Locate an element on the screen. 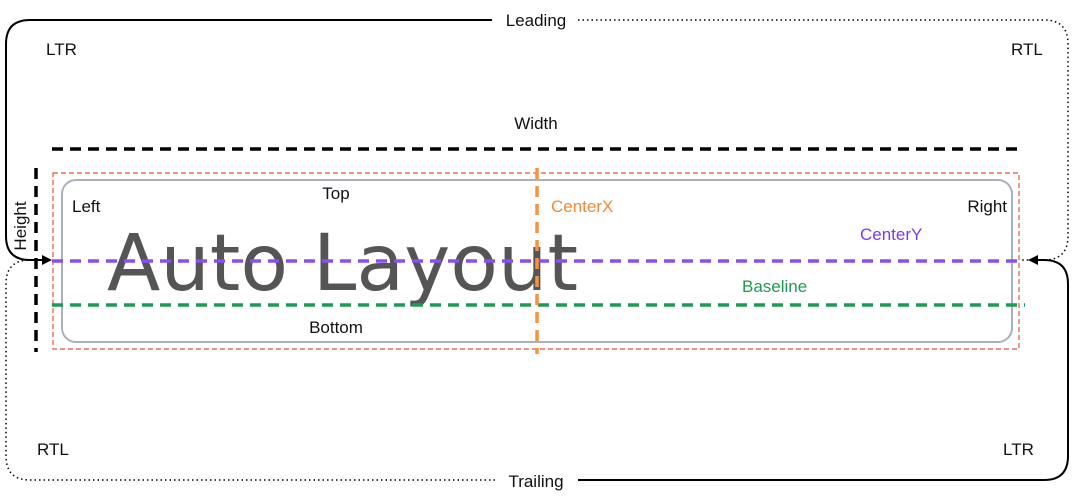 The image size is (1073, 502). leading-label: Leading is located at coordinates (536, 20).